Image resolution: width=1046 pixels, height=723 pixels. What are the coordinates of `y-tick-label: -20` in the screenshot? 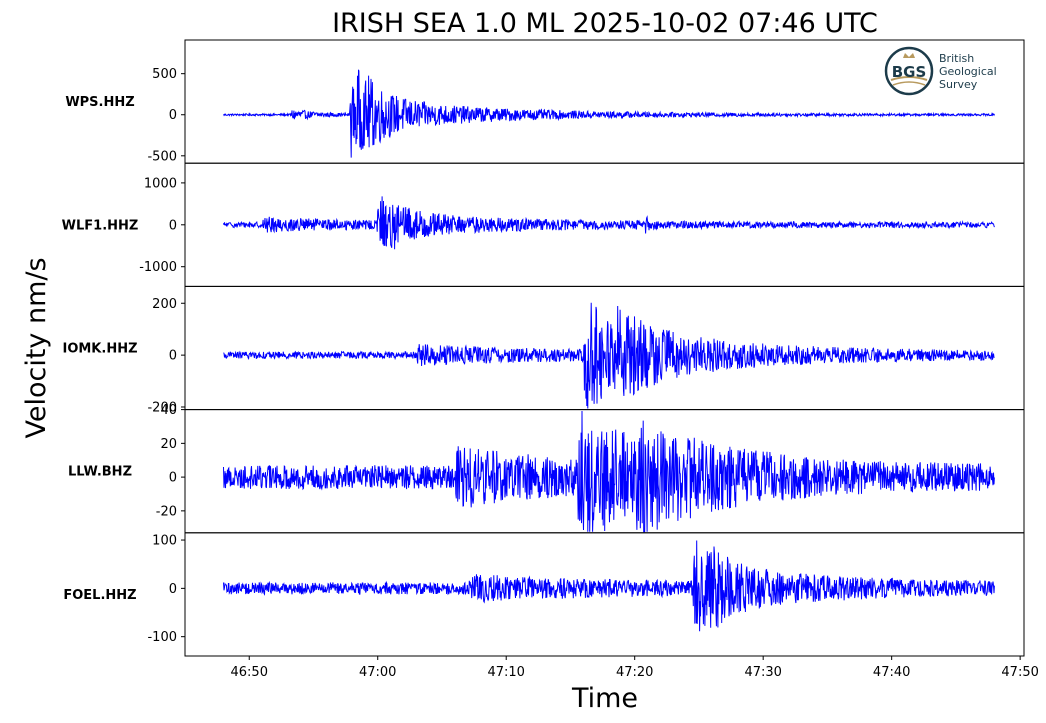 It's located at (166, 511).